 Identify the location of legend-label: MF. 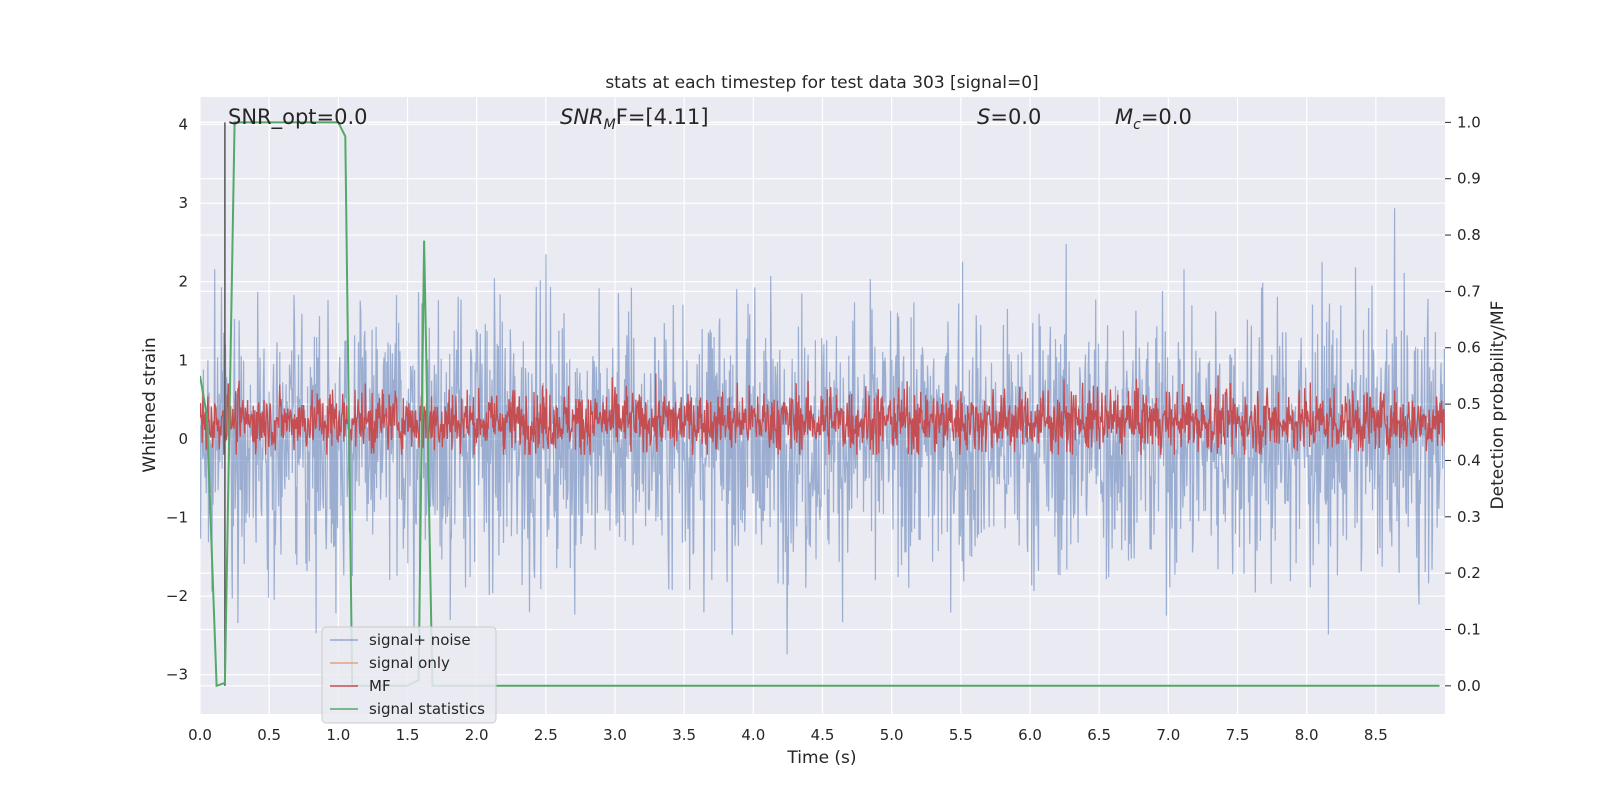
(380, 686).